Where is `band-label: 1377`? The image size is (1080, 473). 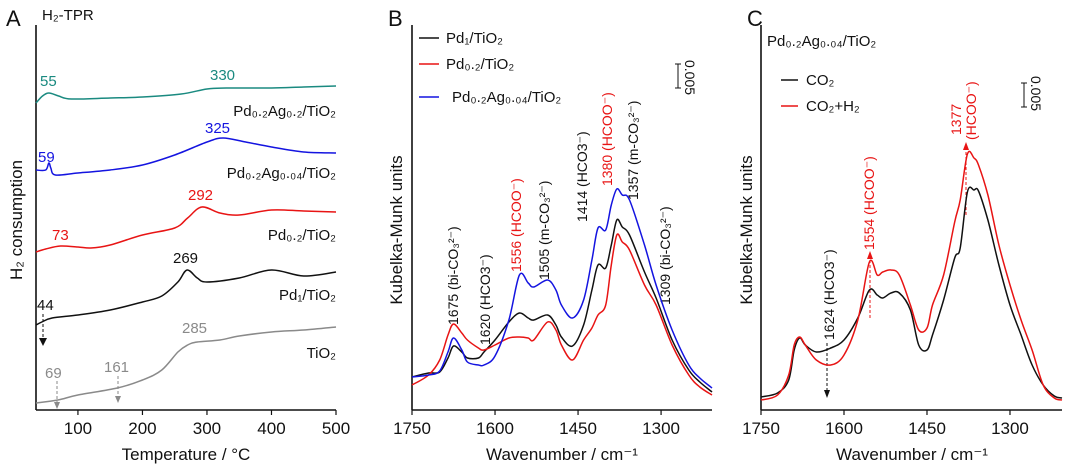
band-label: 1377 is located at coordinates (956, 119).